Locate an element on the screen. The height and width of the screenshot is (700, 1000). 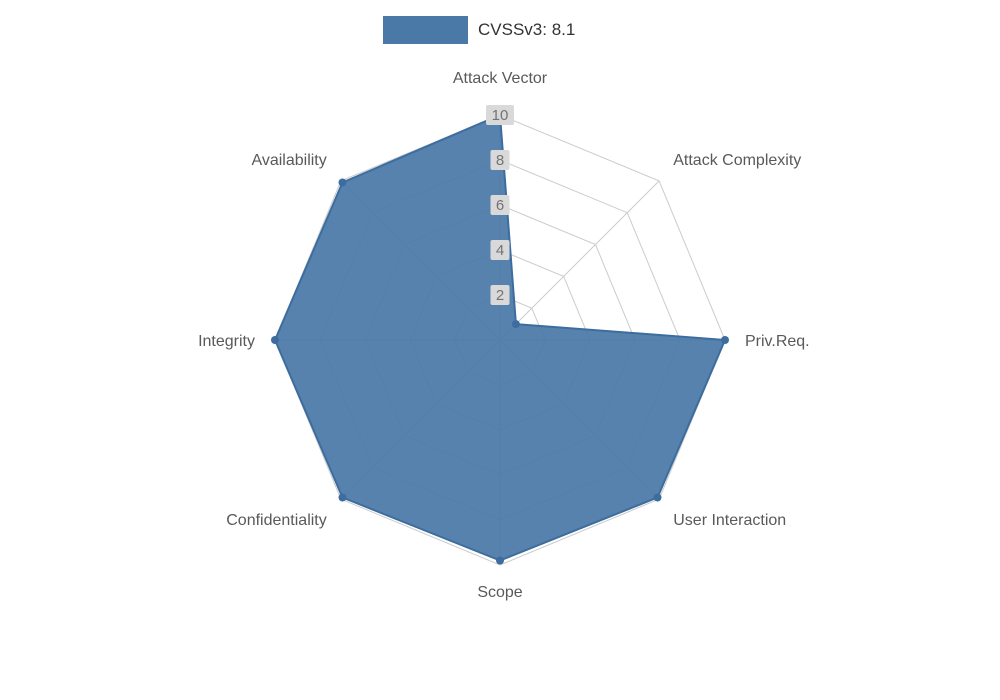
radar-axis-label: Integrity is located at coordinates (226, 341).